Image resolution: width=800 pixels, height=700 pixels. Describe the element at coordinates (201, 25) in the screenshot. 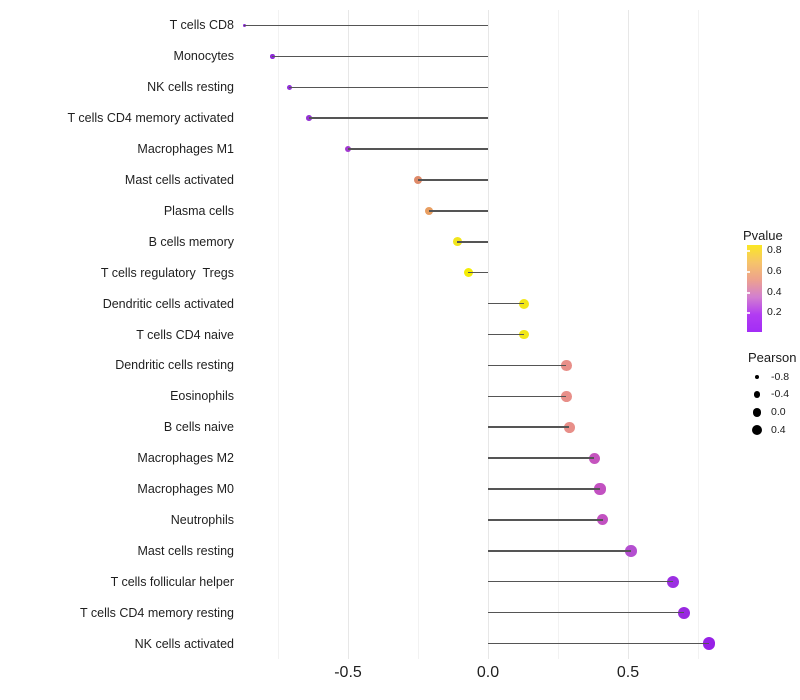

I see `y-axis-label: T cells CD8` at that location.